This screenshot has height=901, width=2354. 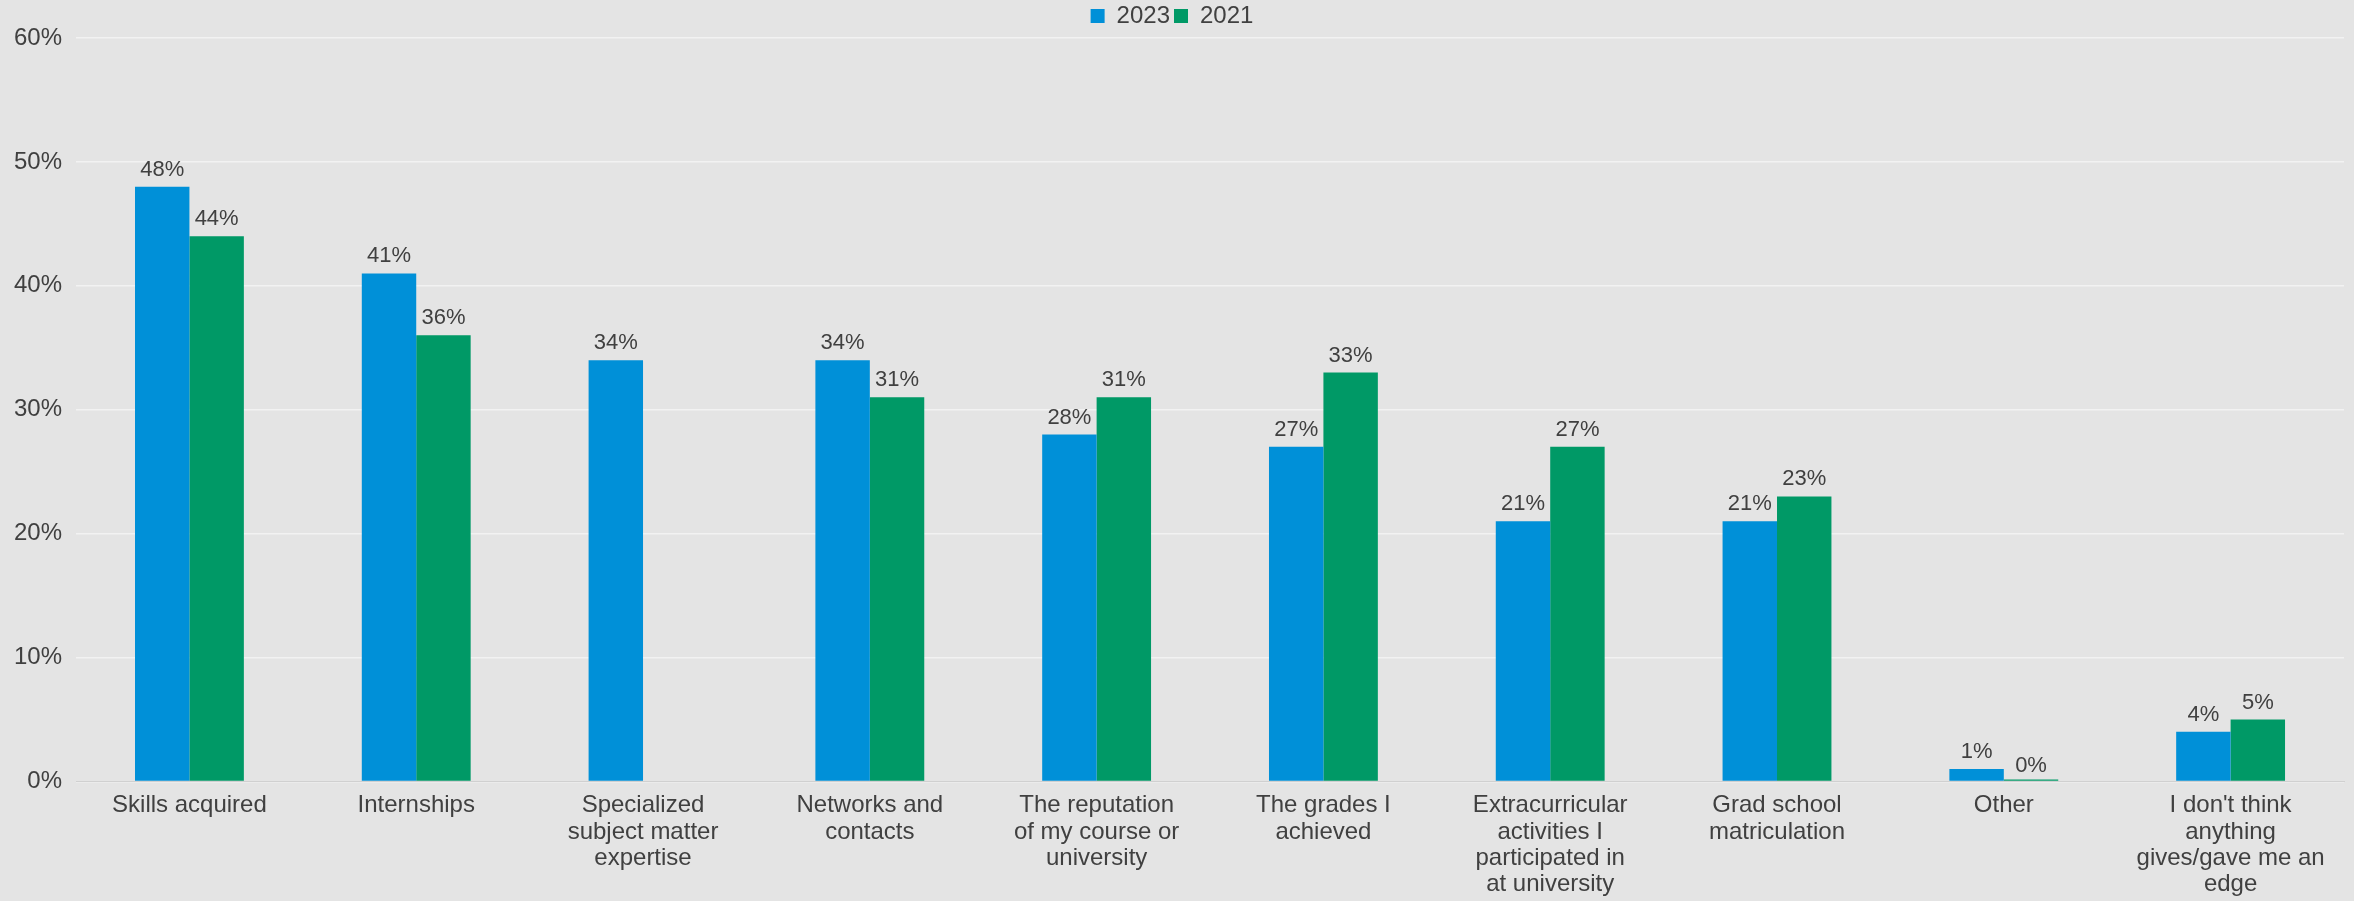 What do you see at coordinates (38, 284) in the screenshot?
I see `y-tick-label: 40%` at bounding box center [38, 284].